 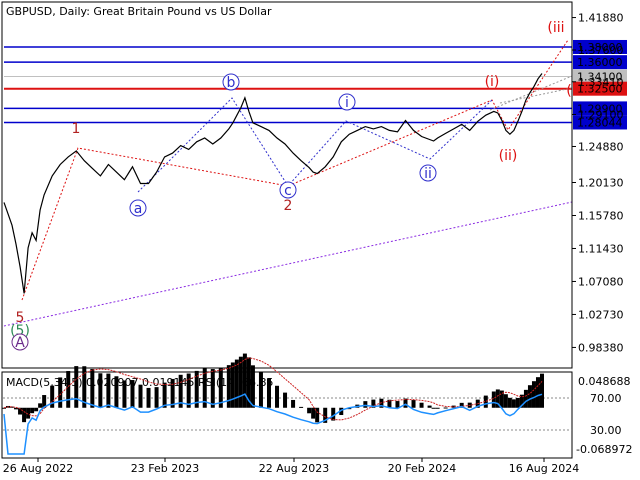 What do you see at coordinates (288, 206) in the screenshot?
I see `wave-label-2: 2` at bounding box center [288, 206].